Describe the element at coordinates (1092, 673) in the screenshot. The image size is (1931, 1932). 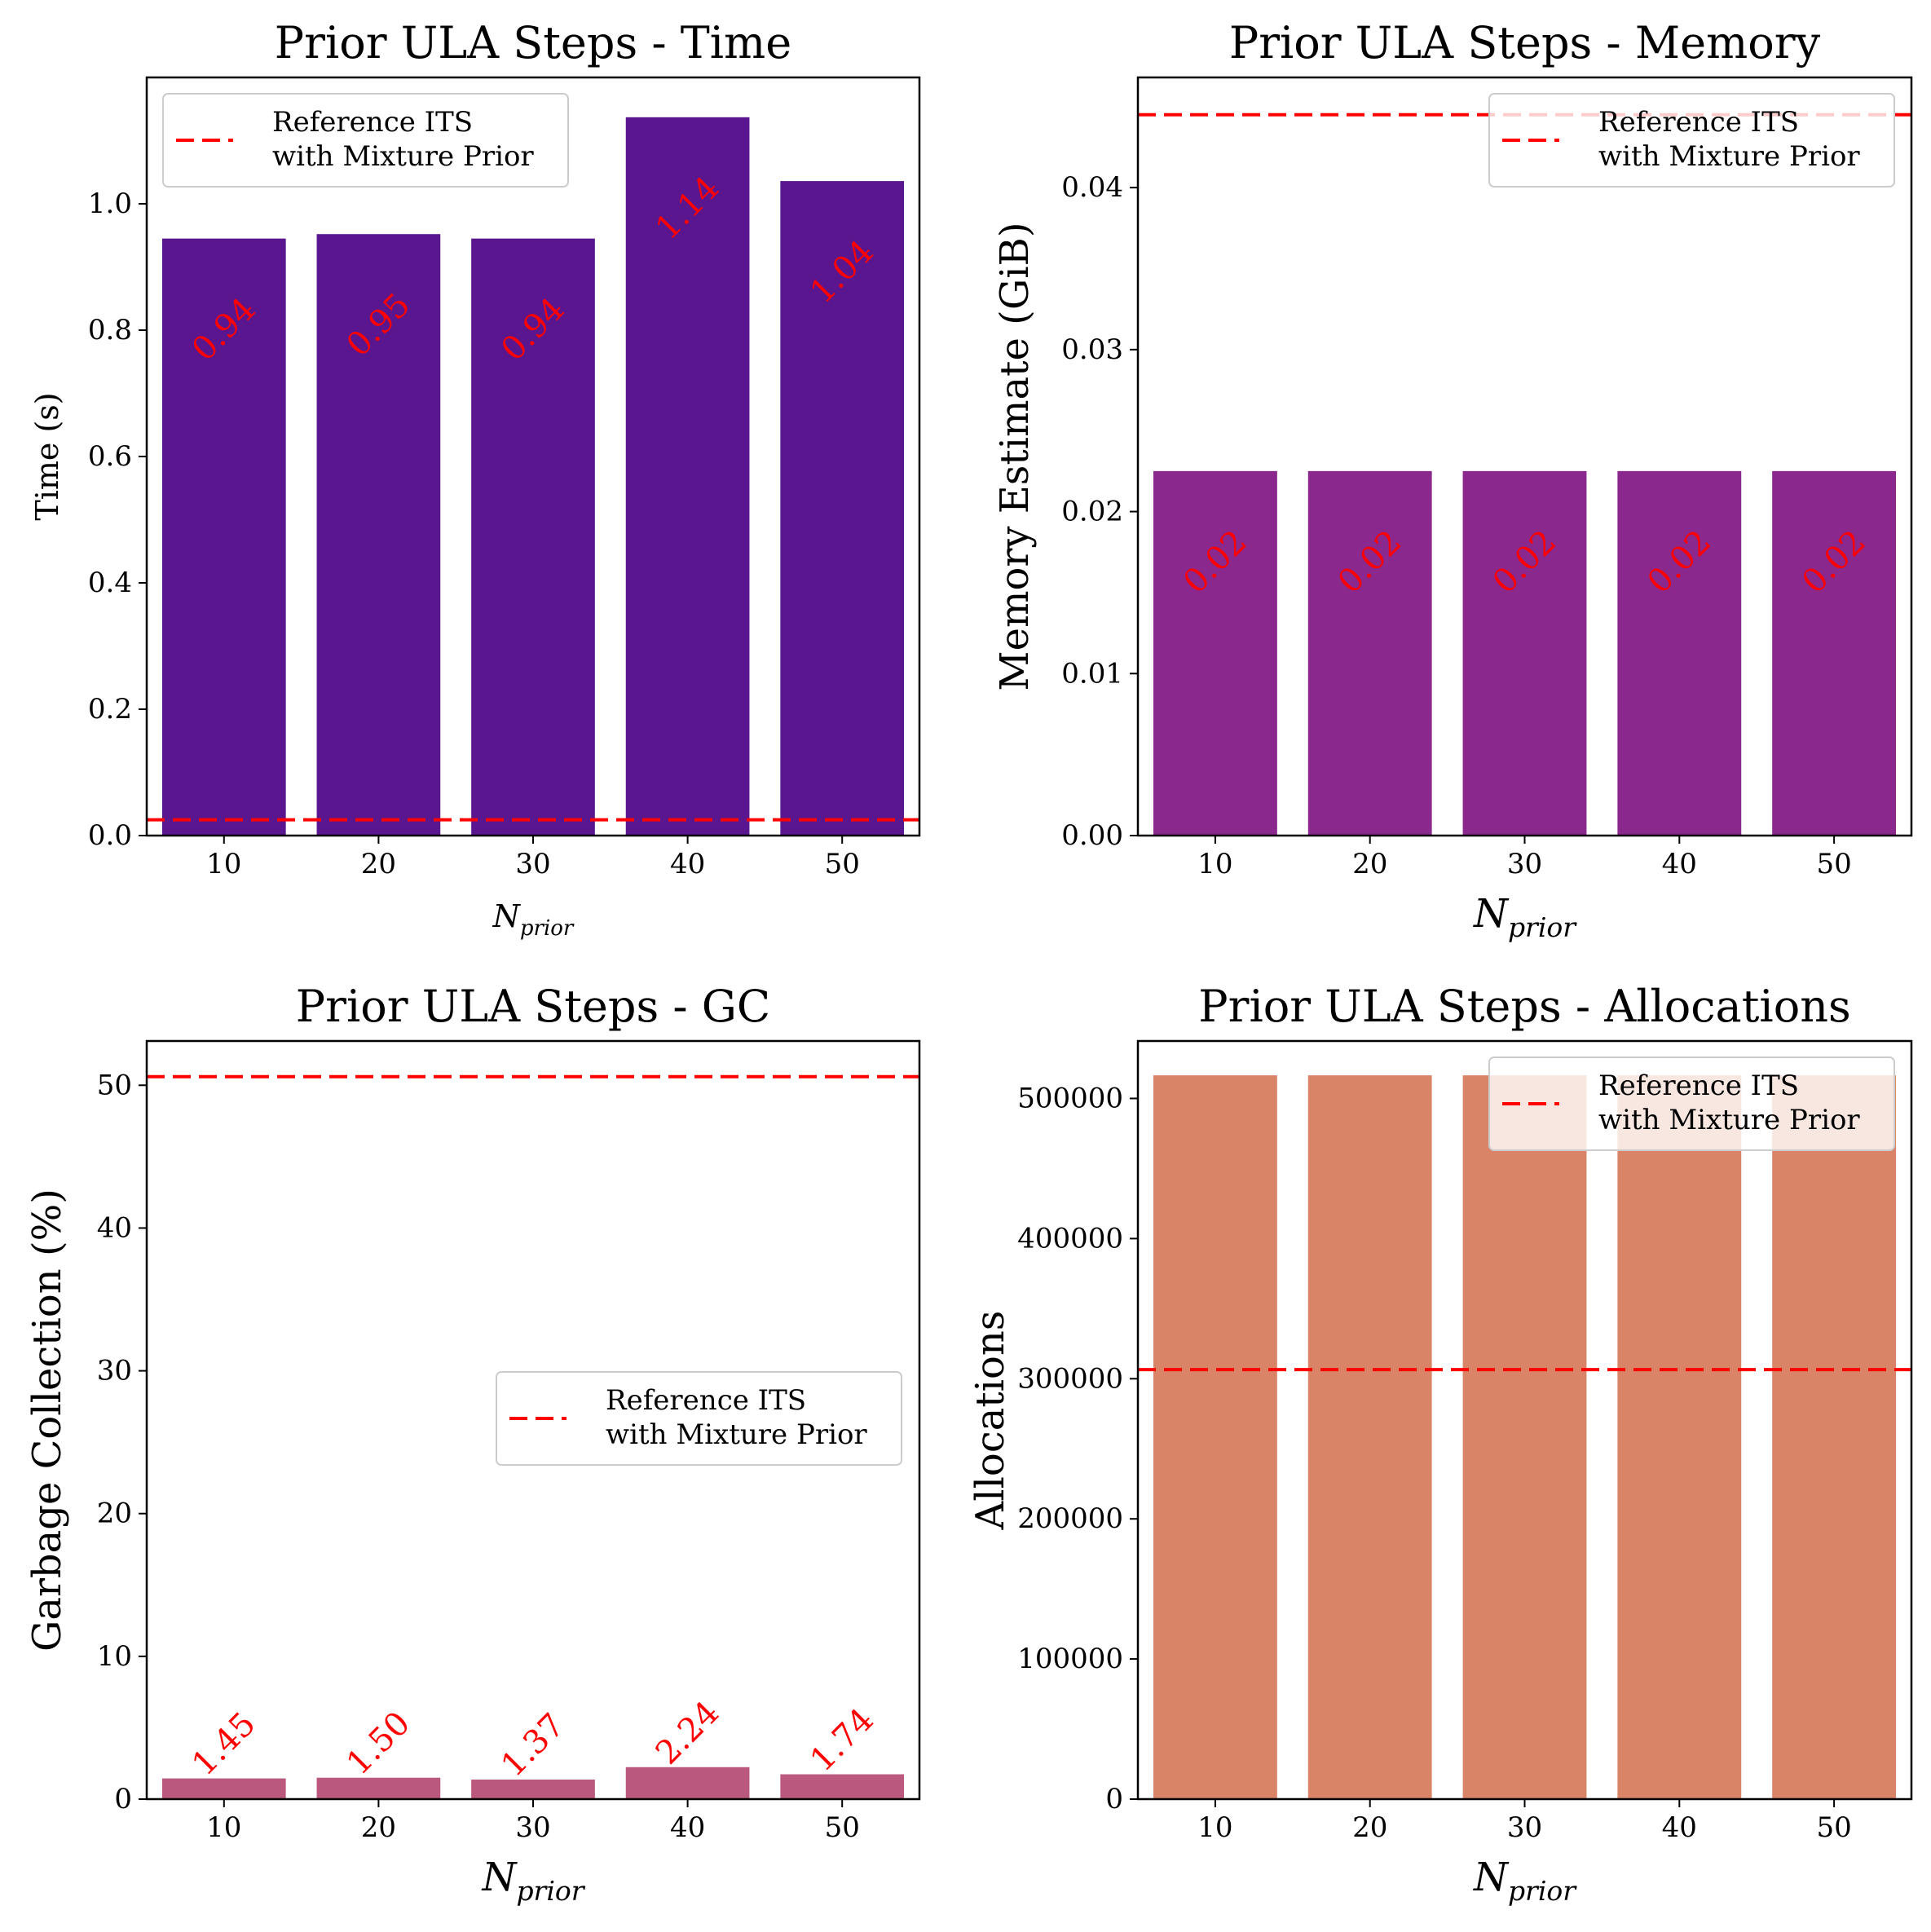
I see `y-tick-label: 0.01` at that location.